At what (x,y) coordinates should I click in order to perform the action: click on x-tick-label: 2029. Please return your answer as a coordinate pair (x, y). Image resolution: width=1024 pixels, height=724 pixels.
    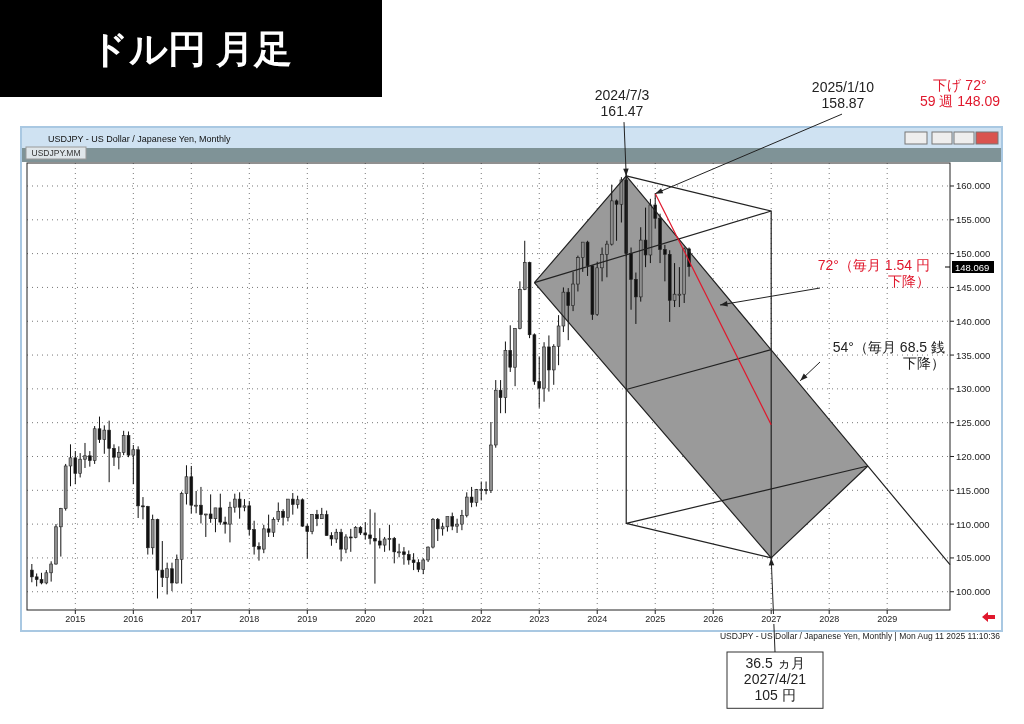
    Looking at the image, I should click on (887, 619).